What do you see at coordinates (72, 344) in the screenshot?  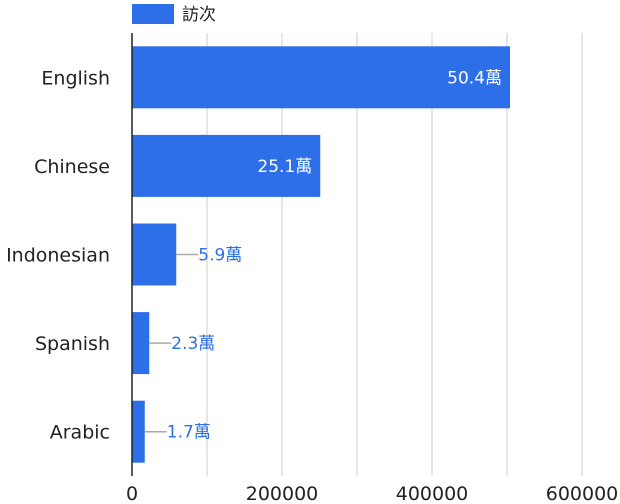 I see `category-label: Spanish` at bounding box center [72, 344].